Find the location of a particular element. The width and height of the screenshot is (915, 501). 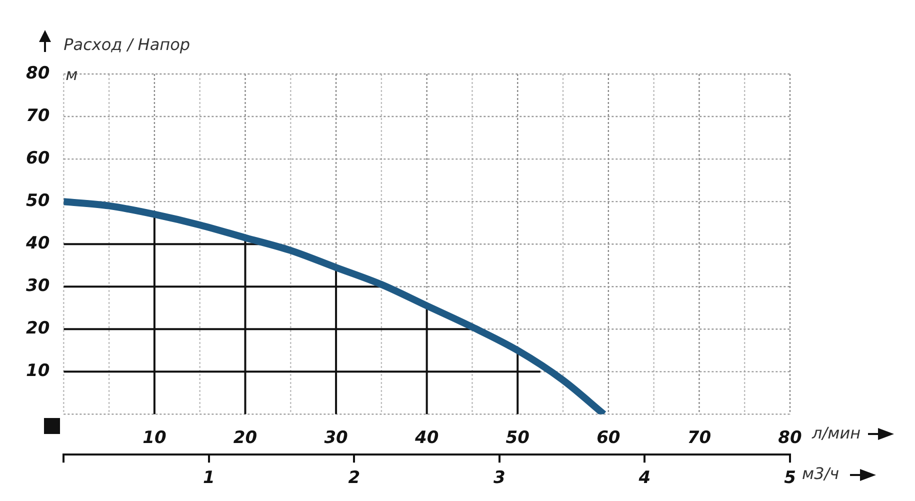

x-tick-label: 30 is located at coordinates (336, 438).